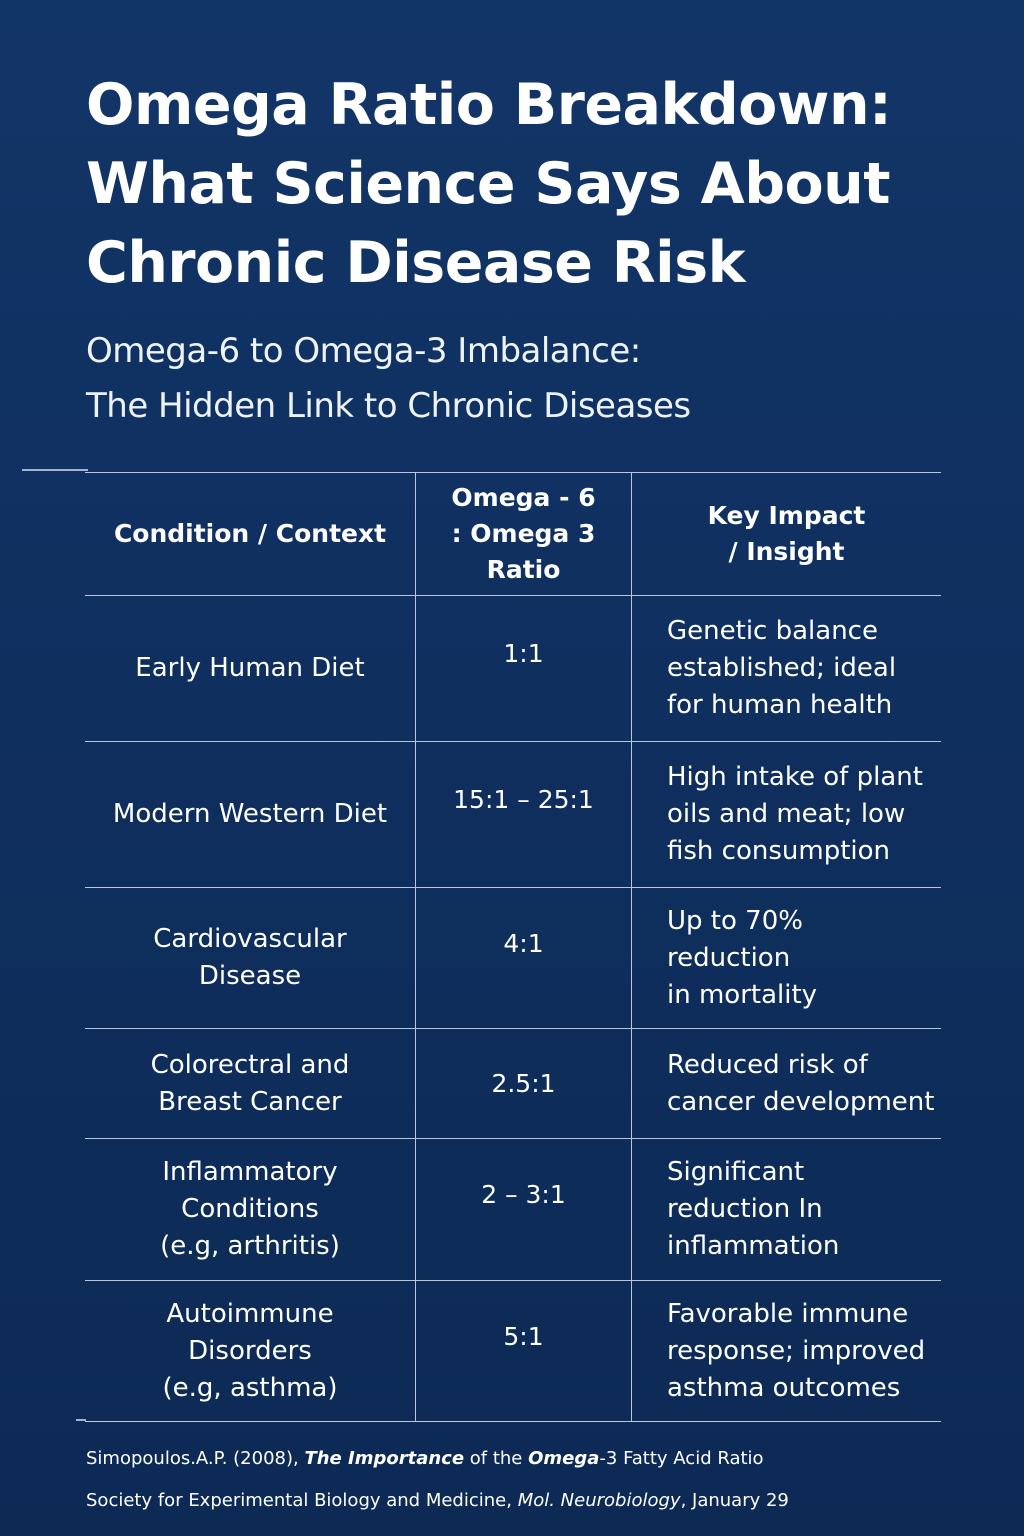 This screenshot has width=1024, height=1536. Describe the element at coordinates (786, 515) in the screenshot. I see `header-impact-line-1: Key Impact` at that location.